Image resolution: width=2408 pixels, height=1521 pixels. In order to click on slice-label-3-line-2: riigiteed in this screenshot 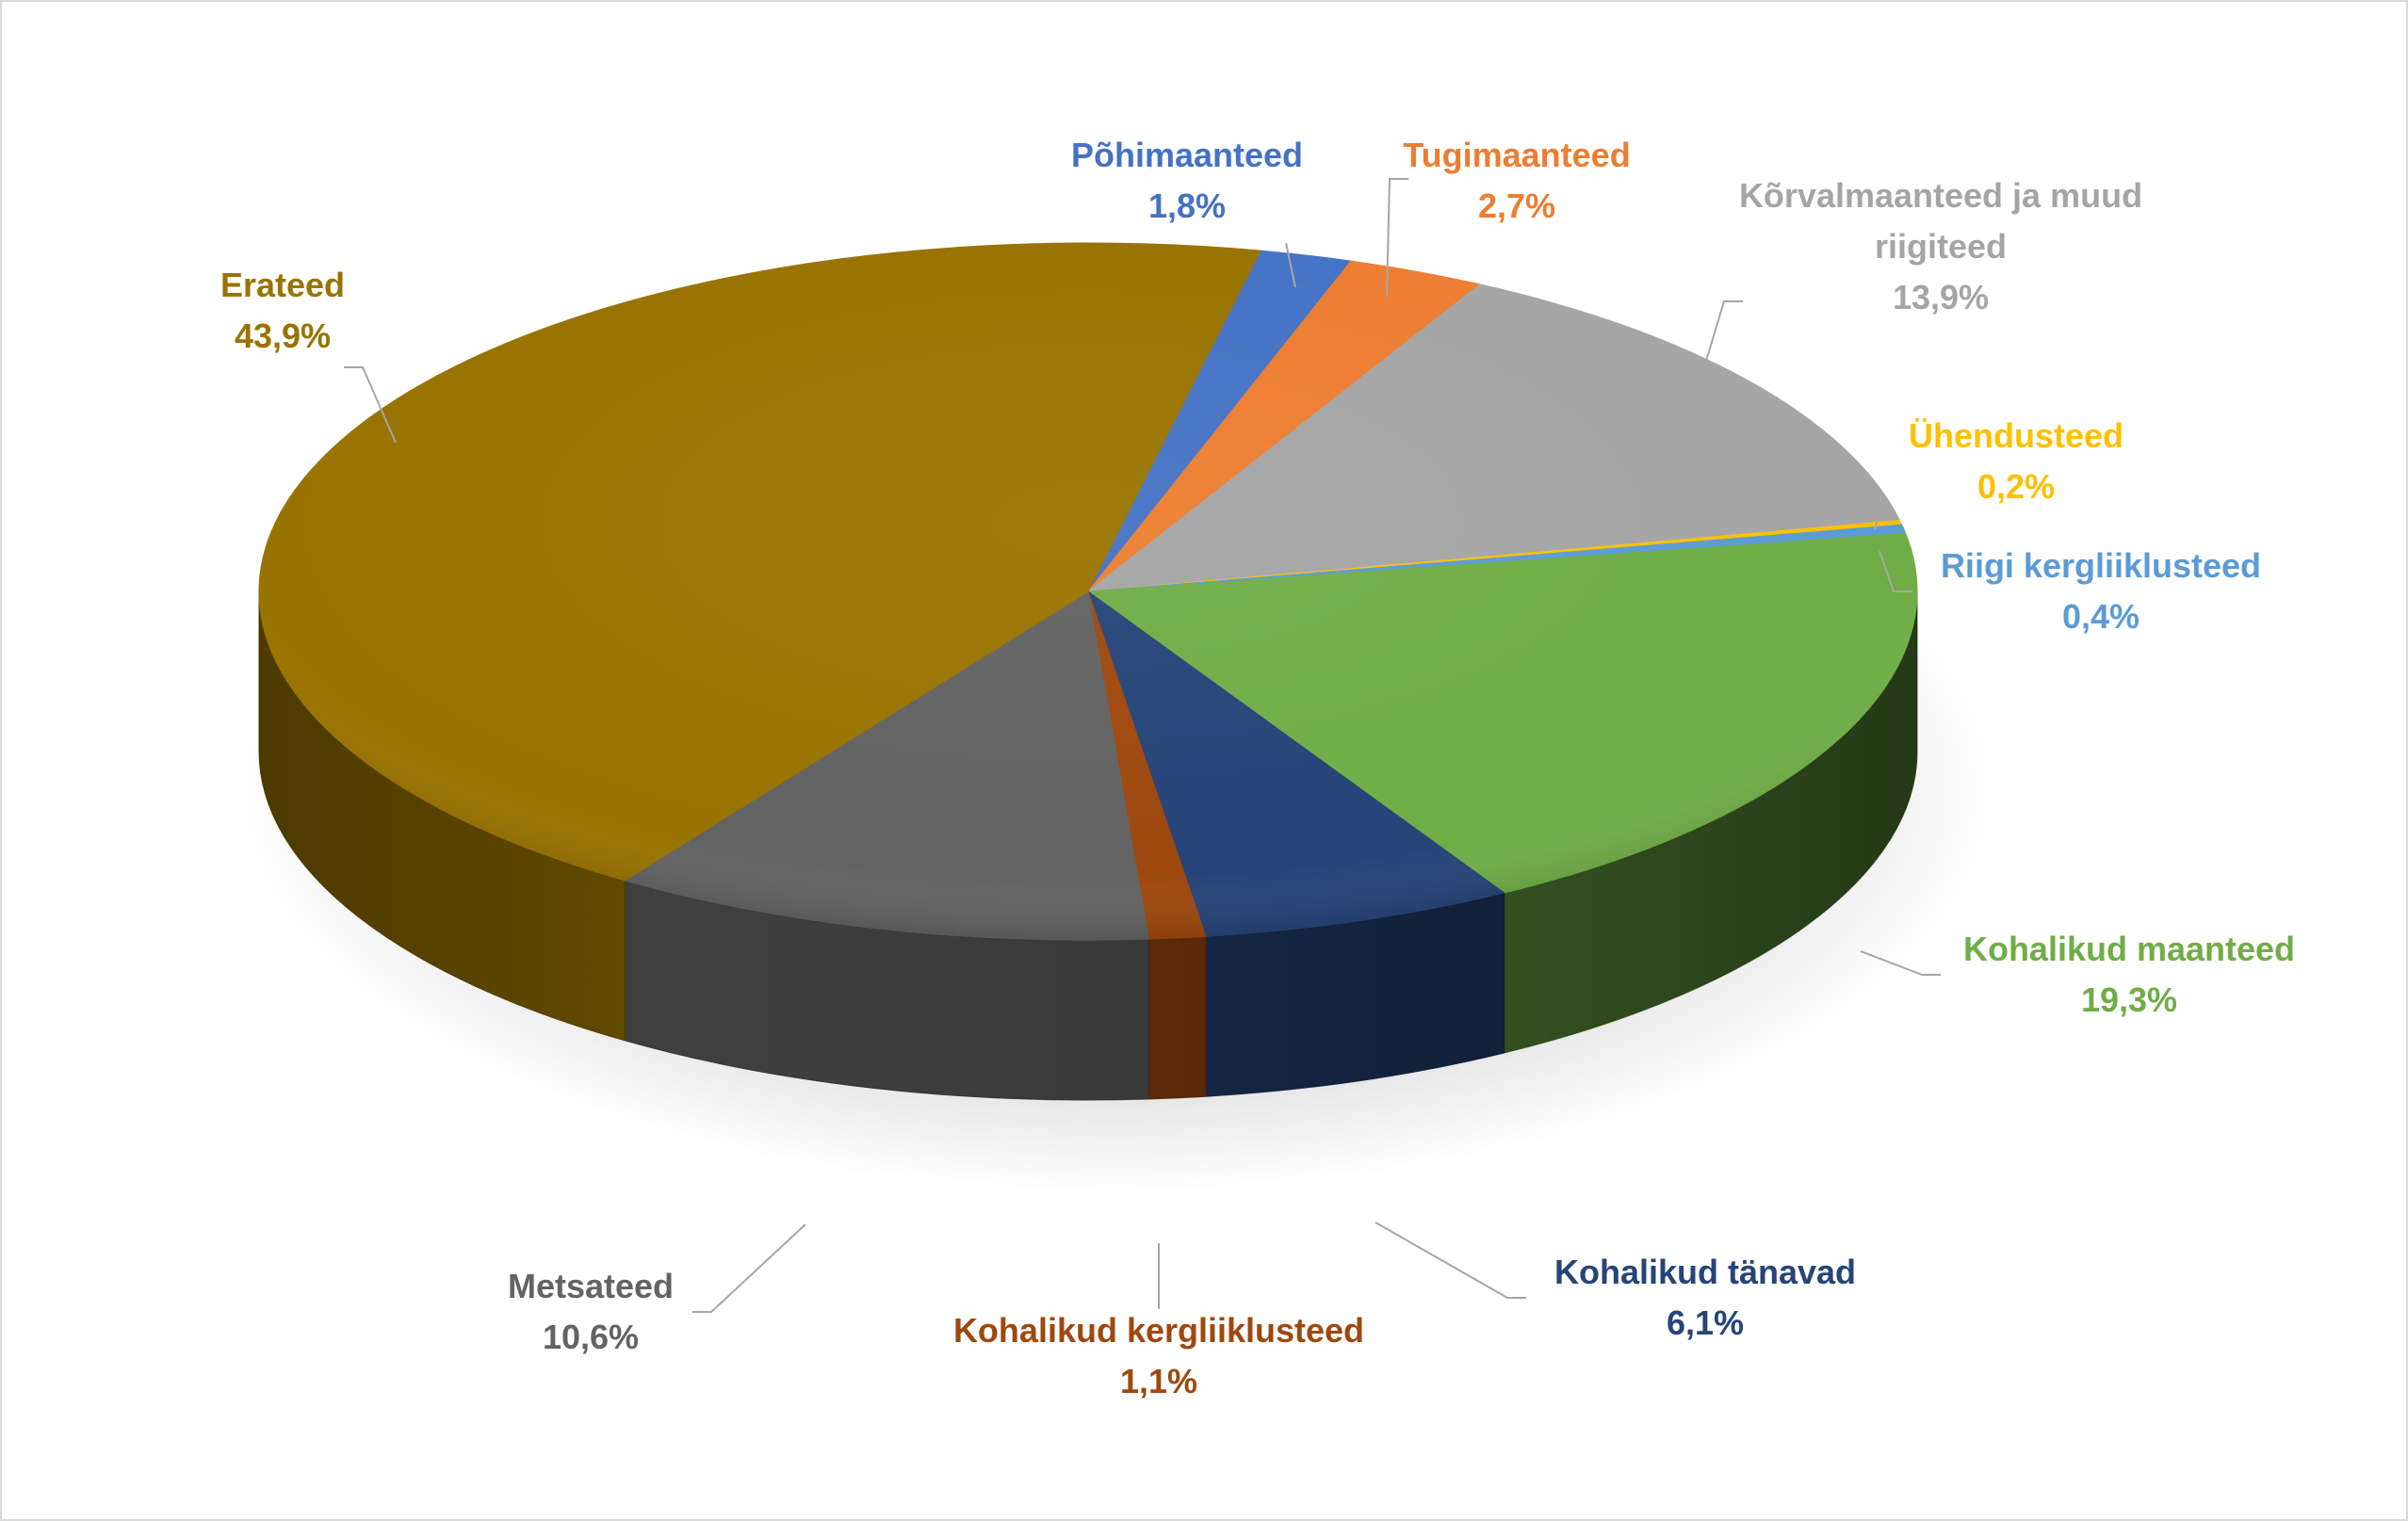, I will do `click(1941, 246)`.